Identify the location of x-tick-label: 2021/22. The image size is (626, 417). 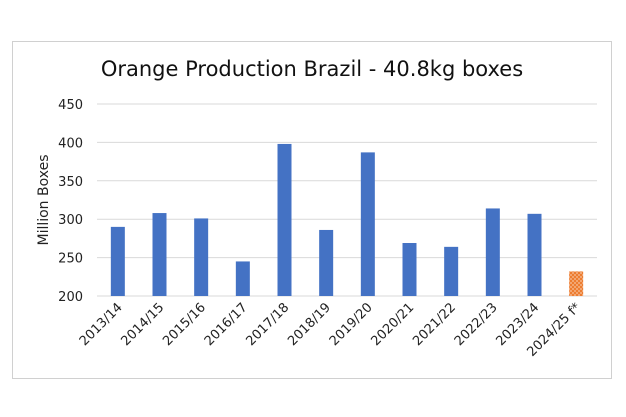
(434, 324).